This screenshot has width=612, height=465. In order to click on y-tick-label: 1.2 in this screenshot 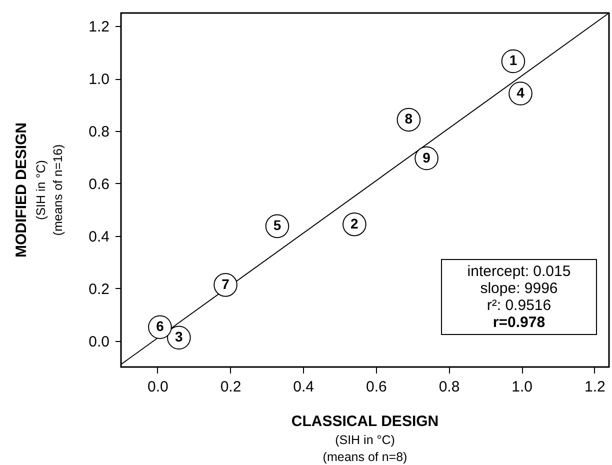, I will do `click(99, 27)`.